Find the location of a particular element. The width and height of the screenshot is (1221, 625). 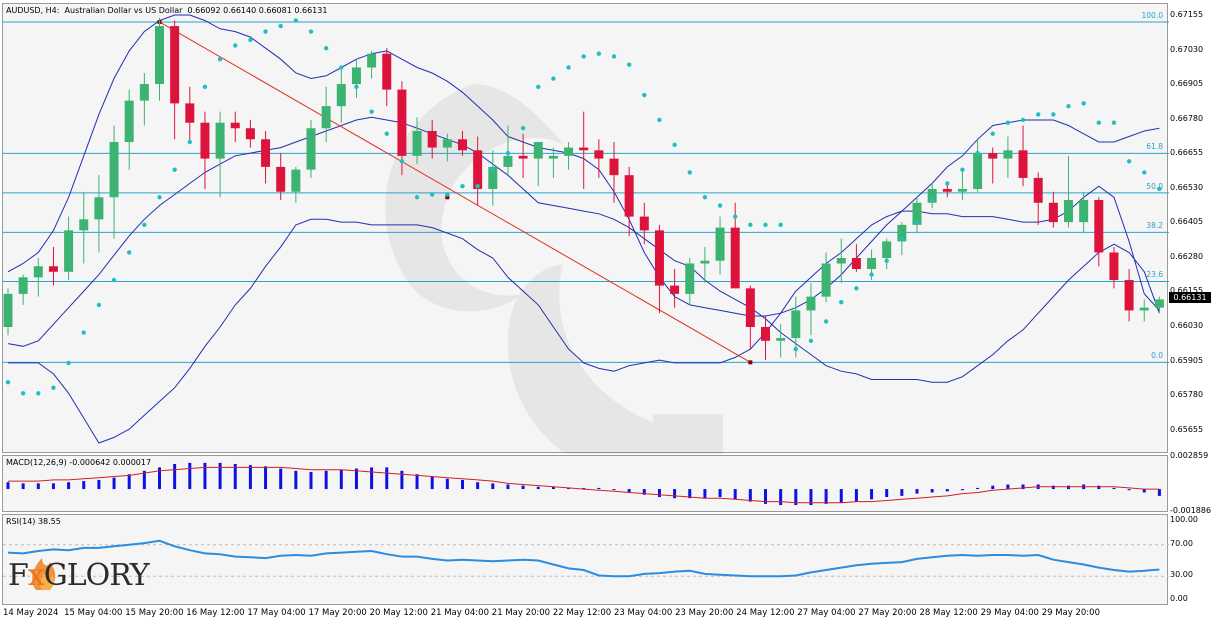

time-tick: 24 May 12:00 is located at coordinates (765, 613).